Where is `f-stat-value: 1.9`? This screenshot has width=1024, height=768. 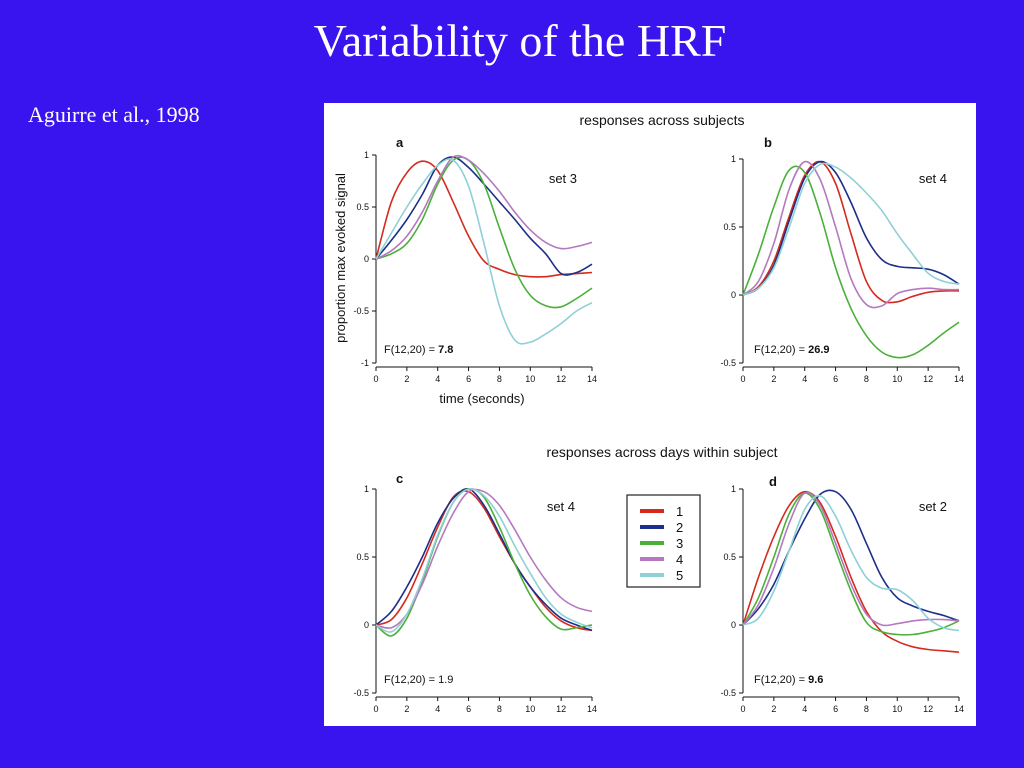 f-stat-value: 1.9 is located at coordinates (445, 680).